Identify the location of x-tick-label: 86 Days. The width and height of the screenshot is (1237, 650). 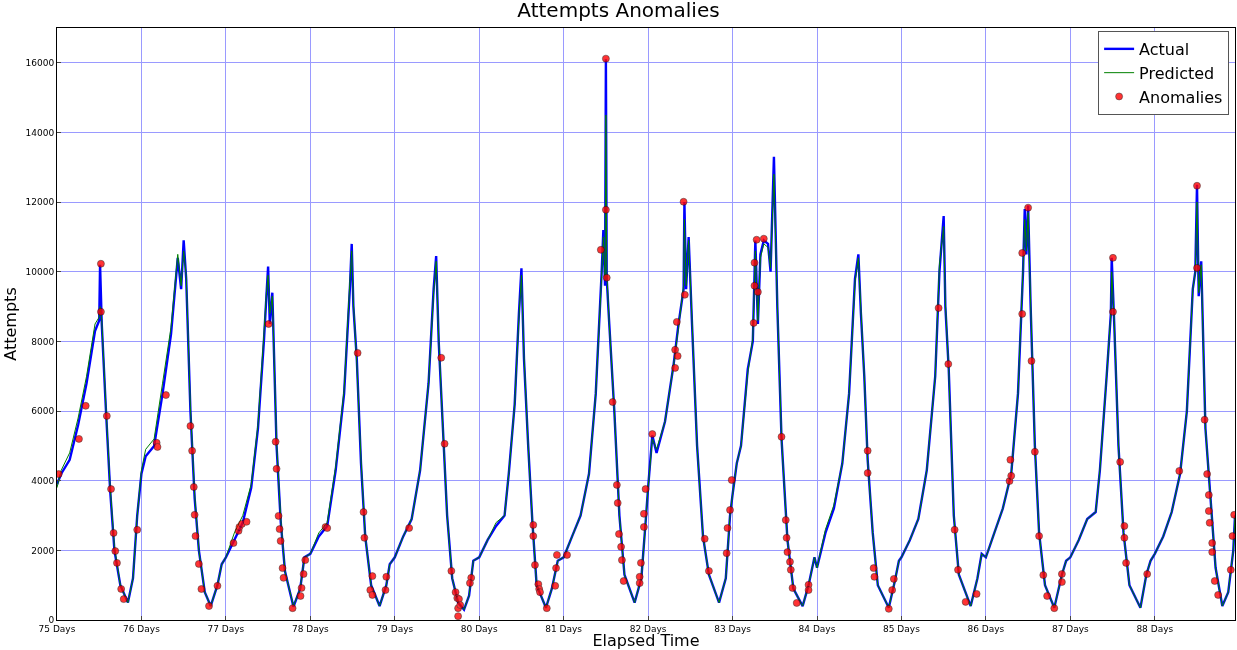
(986, 628).